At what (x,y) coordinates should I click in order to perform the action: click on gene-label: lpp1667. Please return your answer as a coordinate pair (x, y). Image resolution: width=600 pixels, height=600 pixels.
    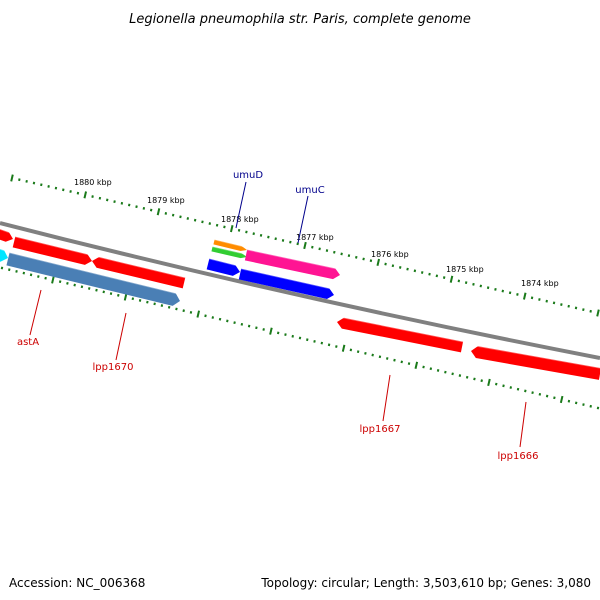
    Looking at the image, I should click on (380, 429).